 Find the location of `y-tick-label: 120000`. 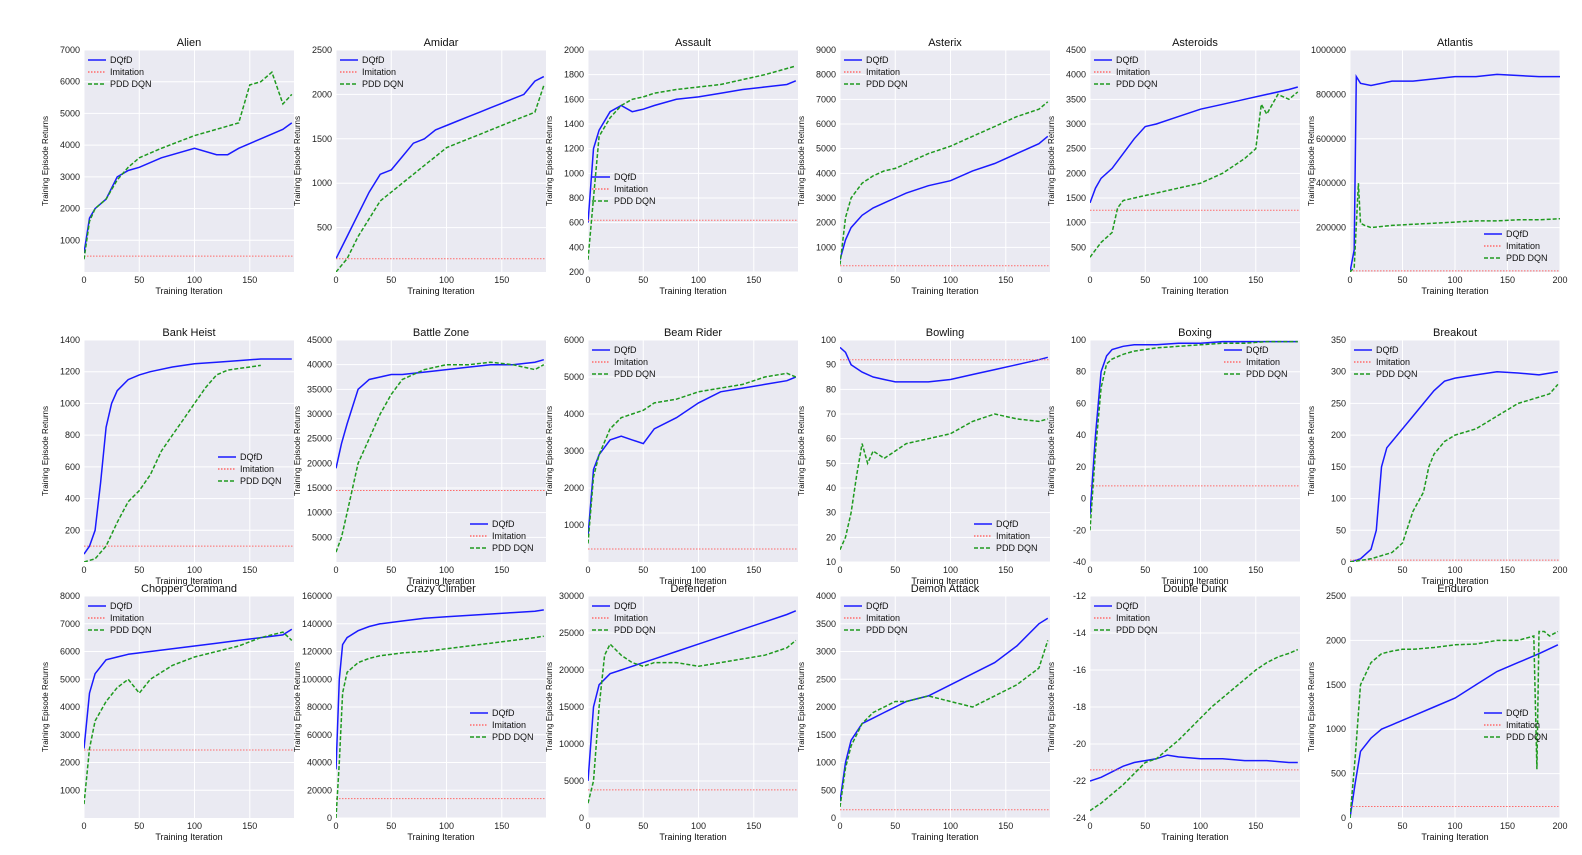

y-tick-label: 120000 is located at coordinates (317, 652).